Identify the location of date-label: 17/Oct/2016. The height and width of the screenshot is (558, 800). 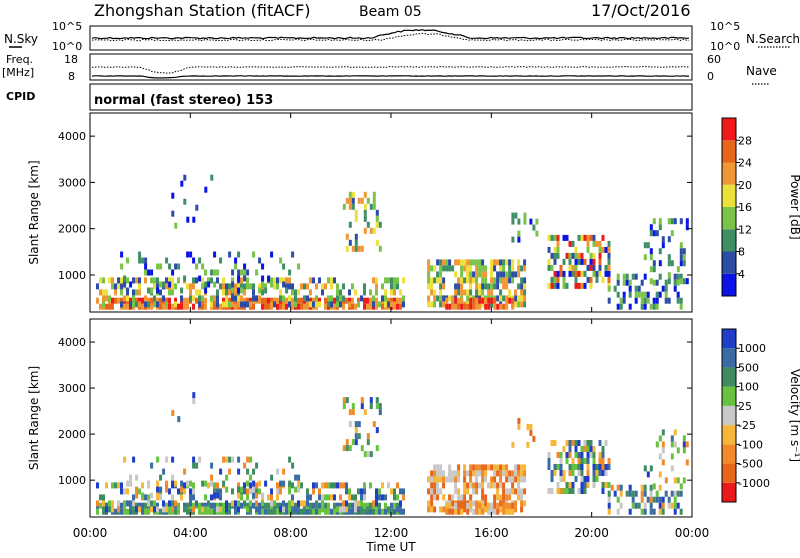
(641, 10).